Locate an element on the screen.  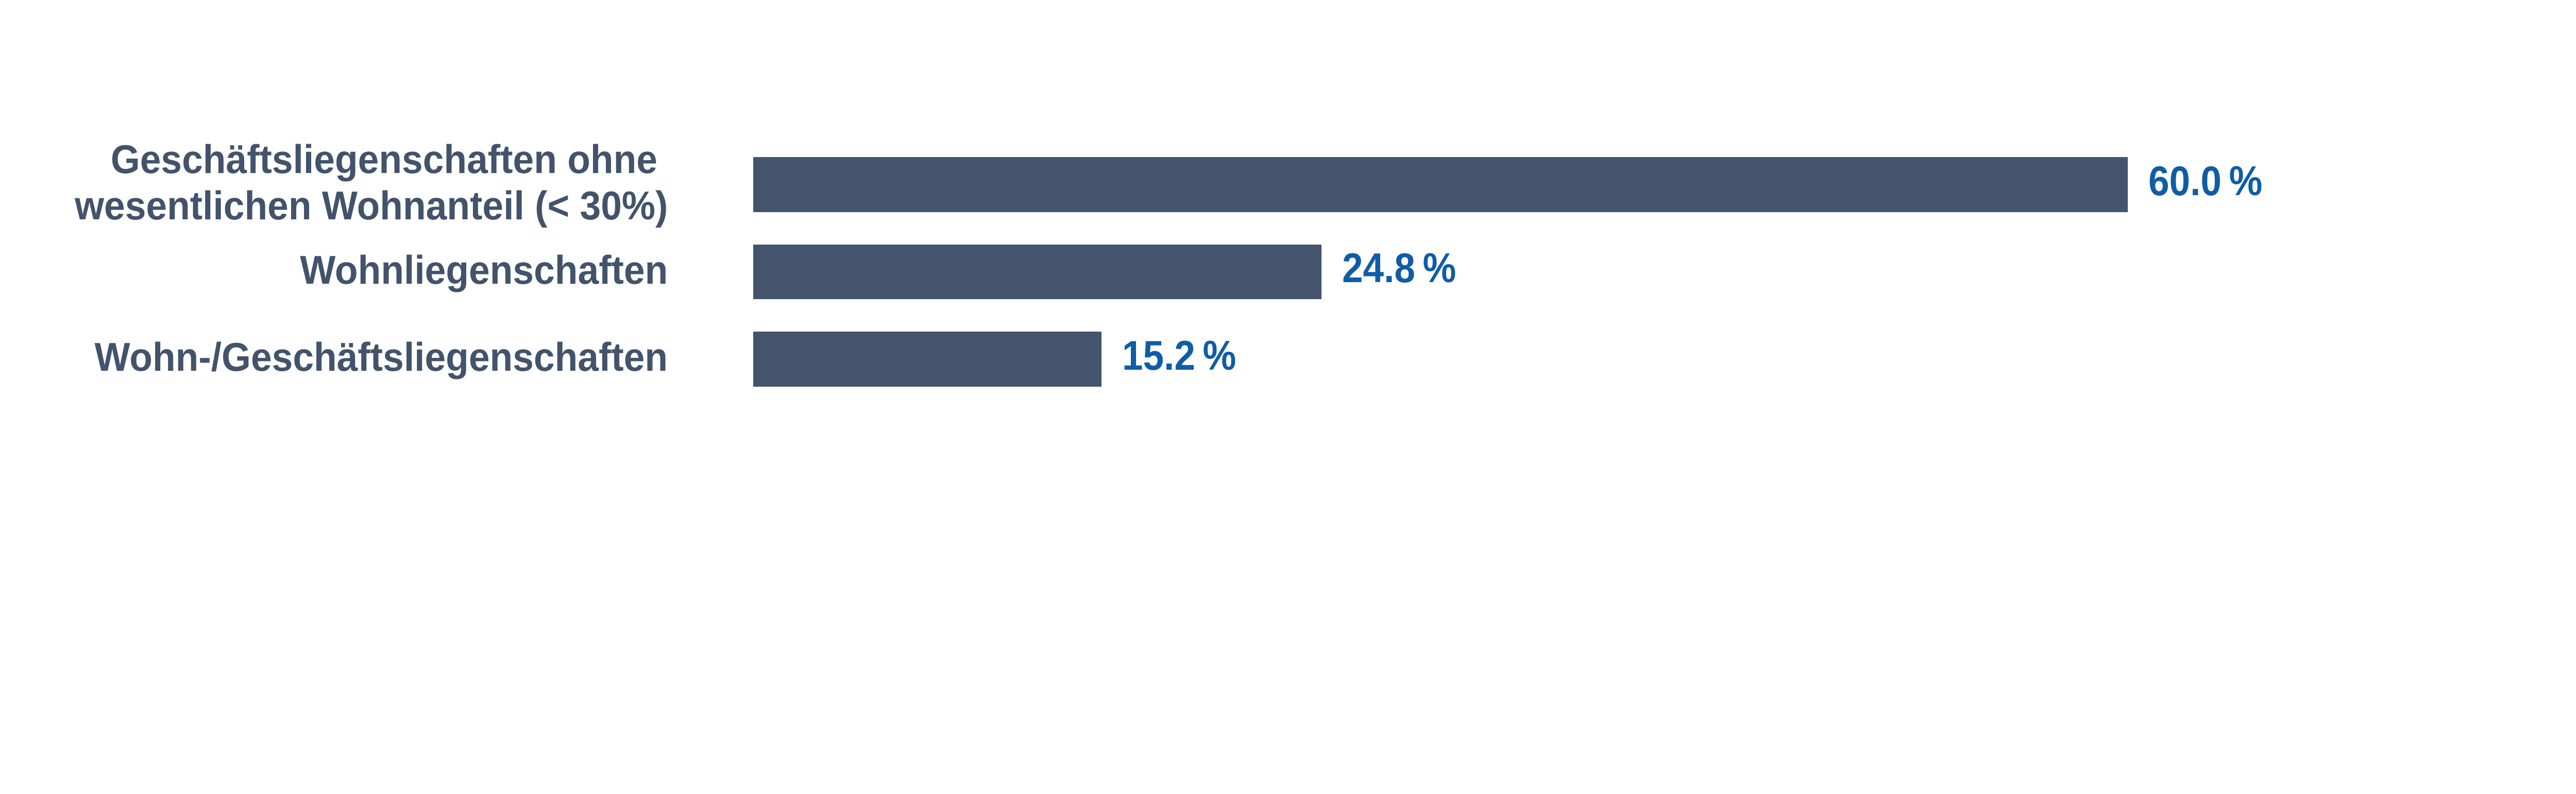
value-label: 15.2 % is located at coordinates (1179, 356).